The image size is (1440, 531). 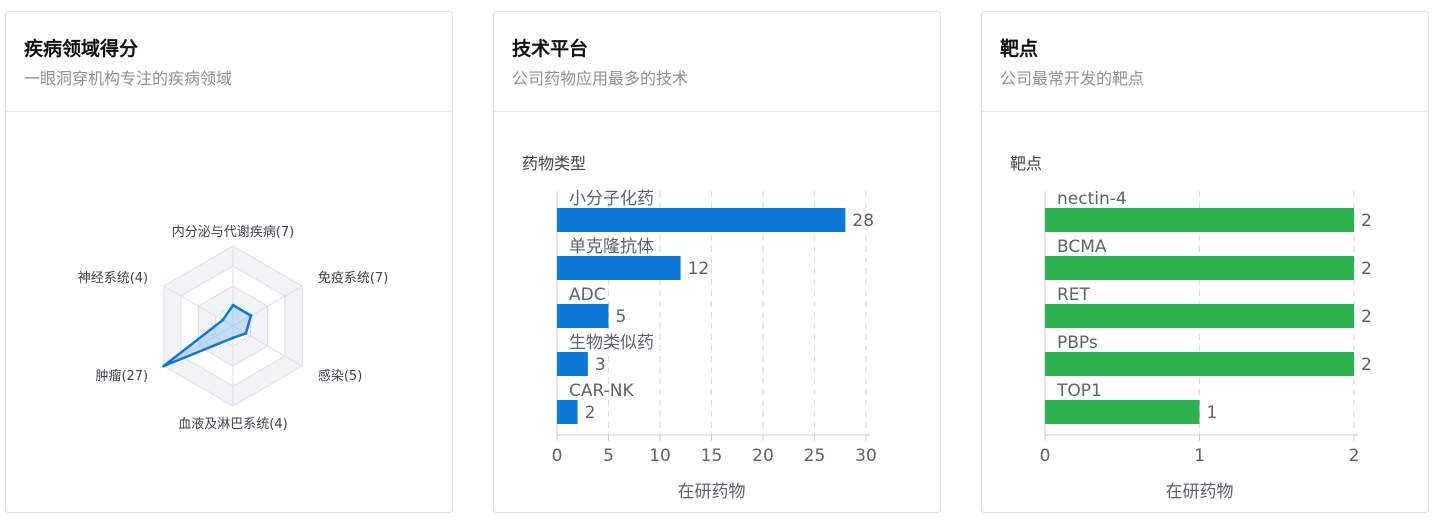 What do you see at coordinates (763, 456) in the screenshot?
I see `x-tick-label: 20` at bounding box center [763, 456].